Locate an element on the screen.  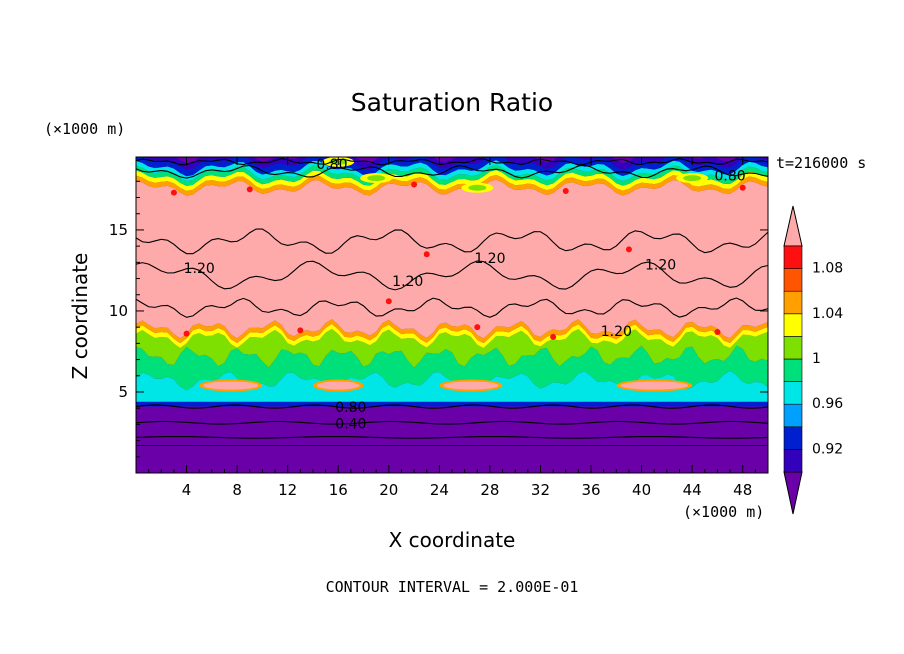
field-band-orange is located at coordinates (452, 331).